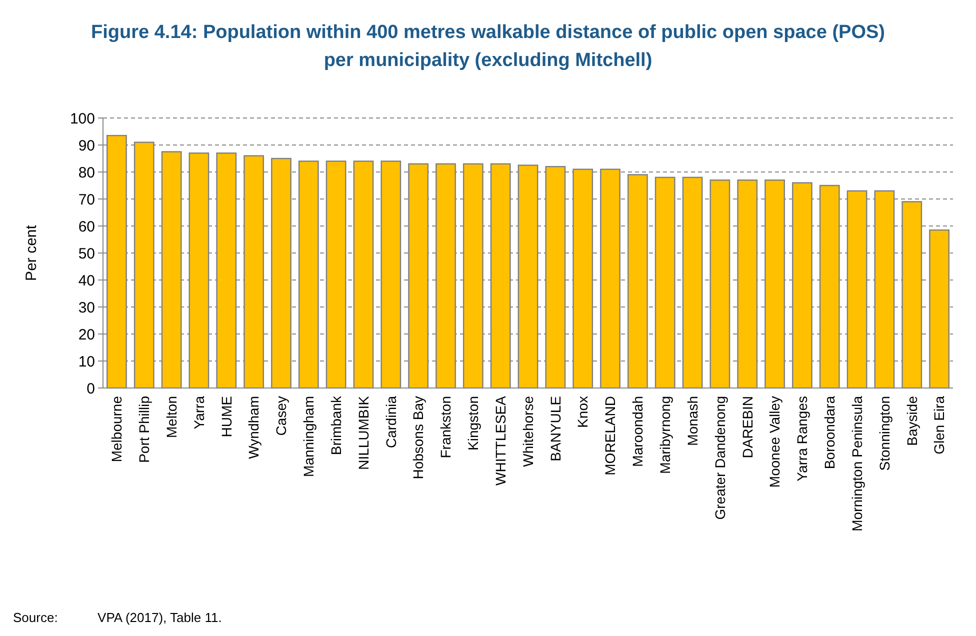 This screenshot has height=636, width=976. Describe the element at coordinates (664, 435) in the screenshot. I see `x-tick-label: Maribyrnong` at that location.